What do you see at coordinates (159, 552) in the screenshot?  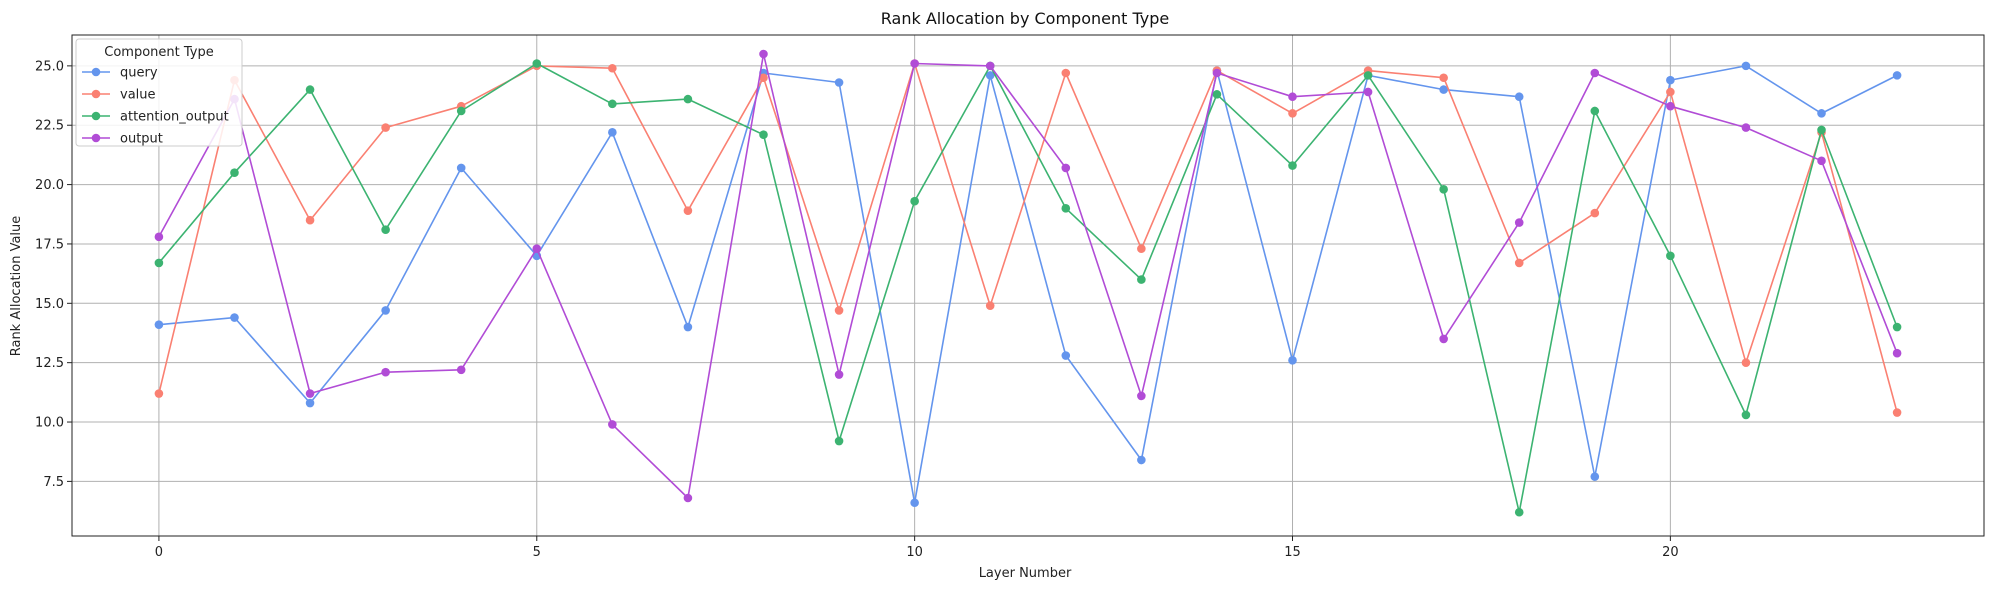 I see `x-tick-label: 0` at bounding box center [159, 552].